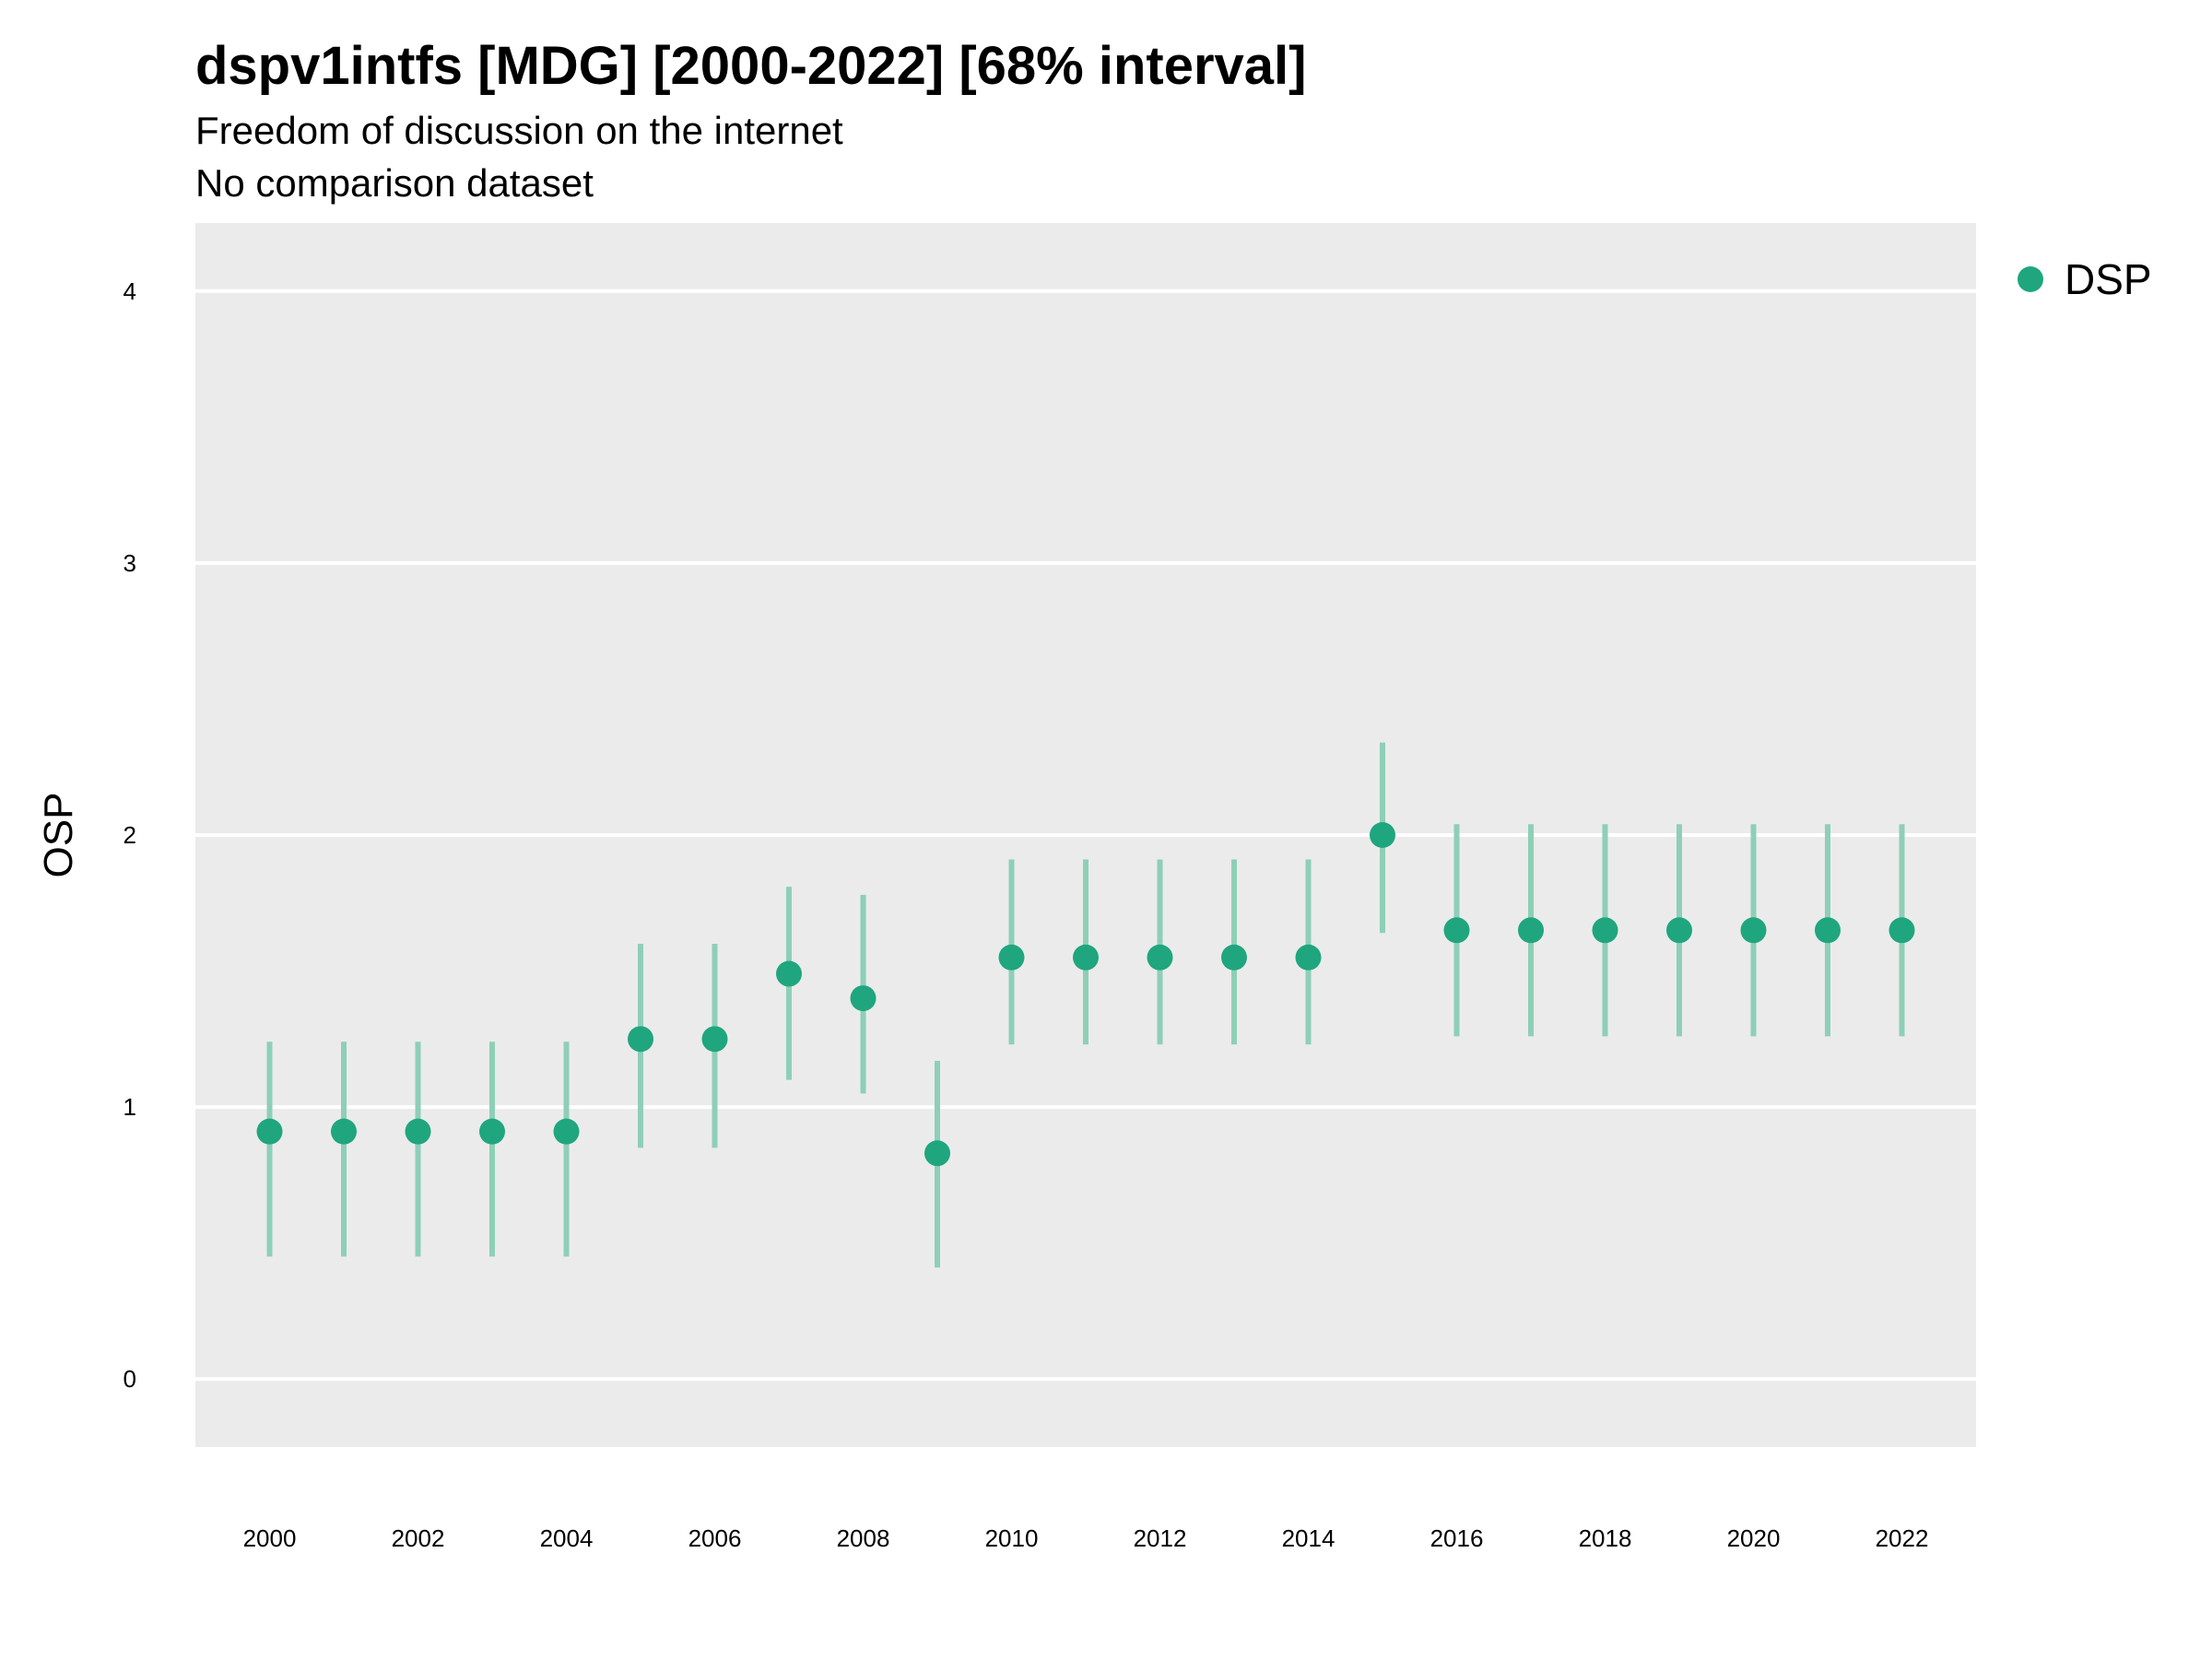 This screenshot has height=1659, width=2212. Describe the element at coordinates (863, 1538) in the screenshot. I see `x-tick-label: 2008` at that location.